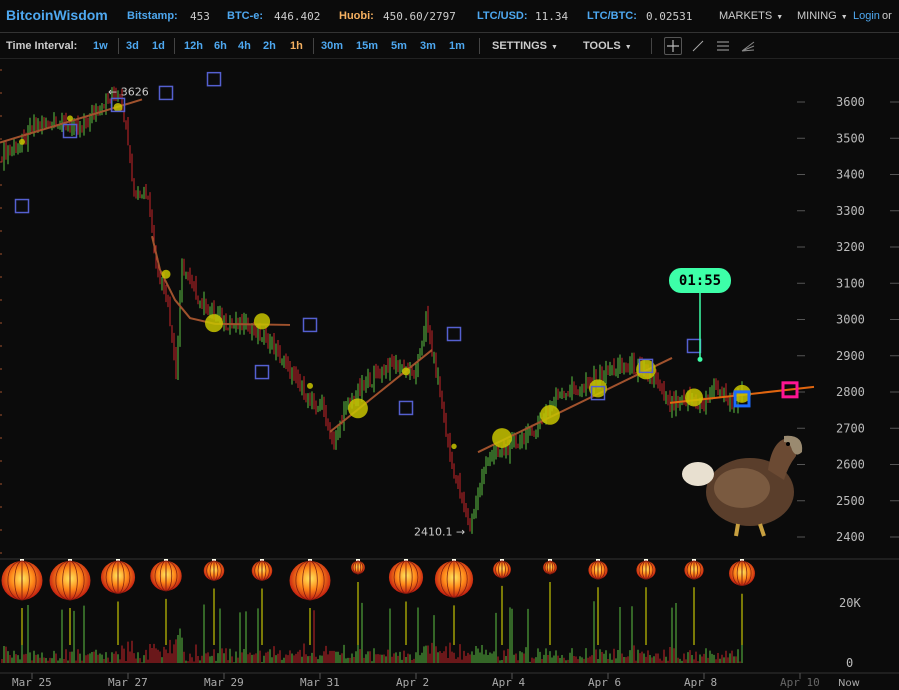  Describe the element at coordinates (552, 16) in the screenshot. I see `ticker-ltcusd-value: 11.34` at that location.